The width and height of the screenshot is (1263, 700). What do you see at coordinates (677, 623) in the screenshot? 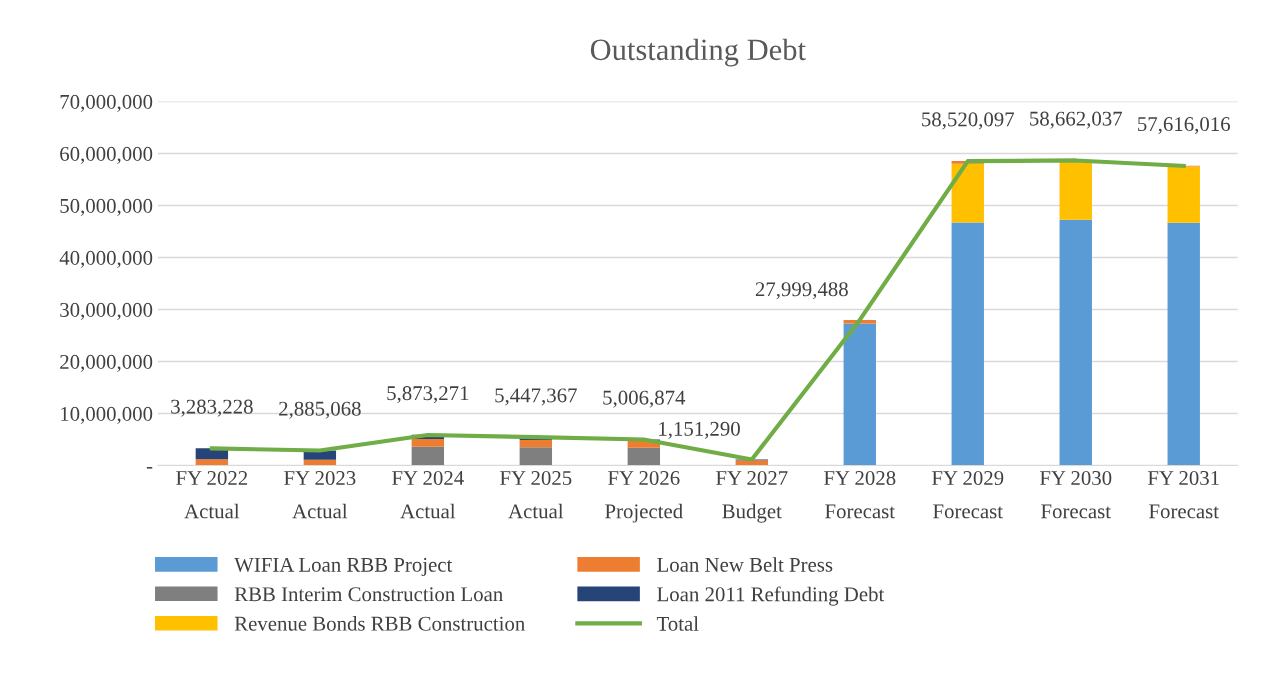
I see `legend-label: Total` at bounding box center [677, 623].